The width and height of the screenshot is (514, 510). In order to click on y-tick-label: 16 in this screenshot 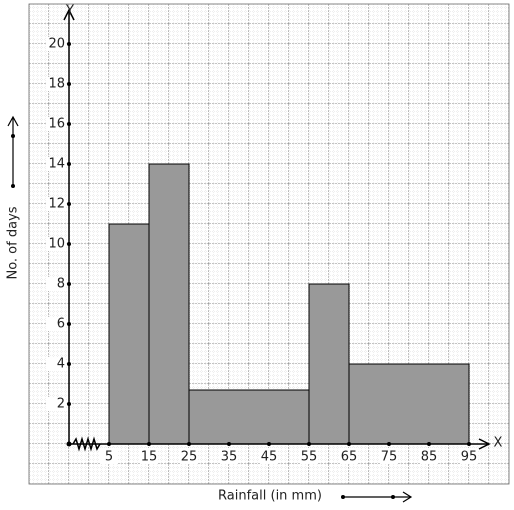, I will do `click(56, 124)`.